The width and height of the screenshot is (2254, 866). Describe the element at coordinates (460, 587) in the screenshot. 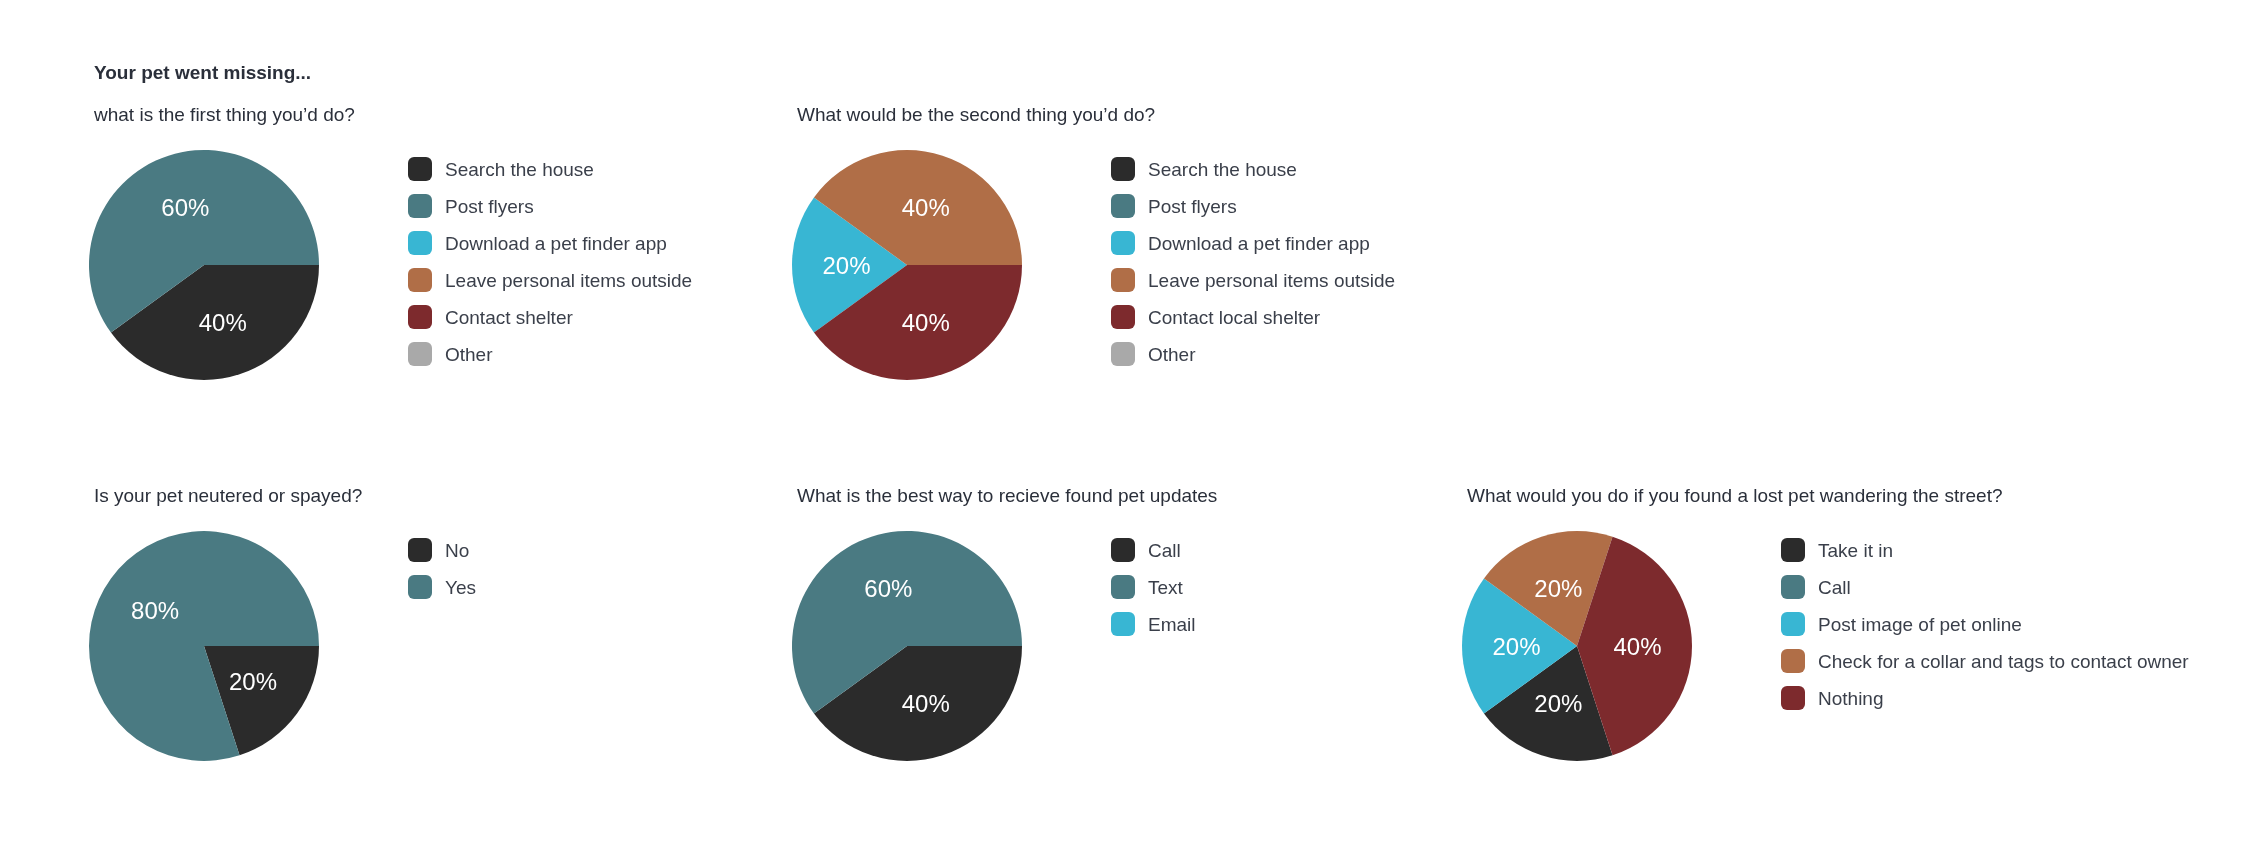

I see `legend-label: Yes` at that location.